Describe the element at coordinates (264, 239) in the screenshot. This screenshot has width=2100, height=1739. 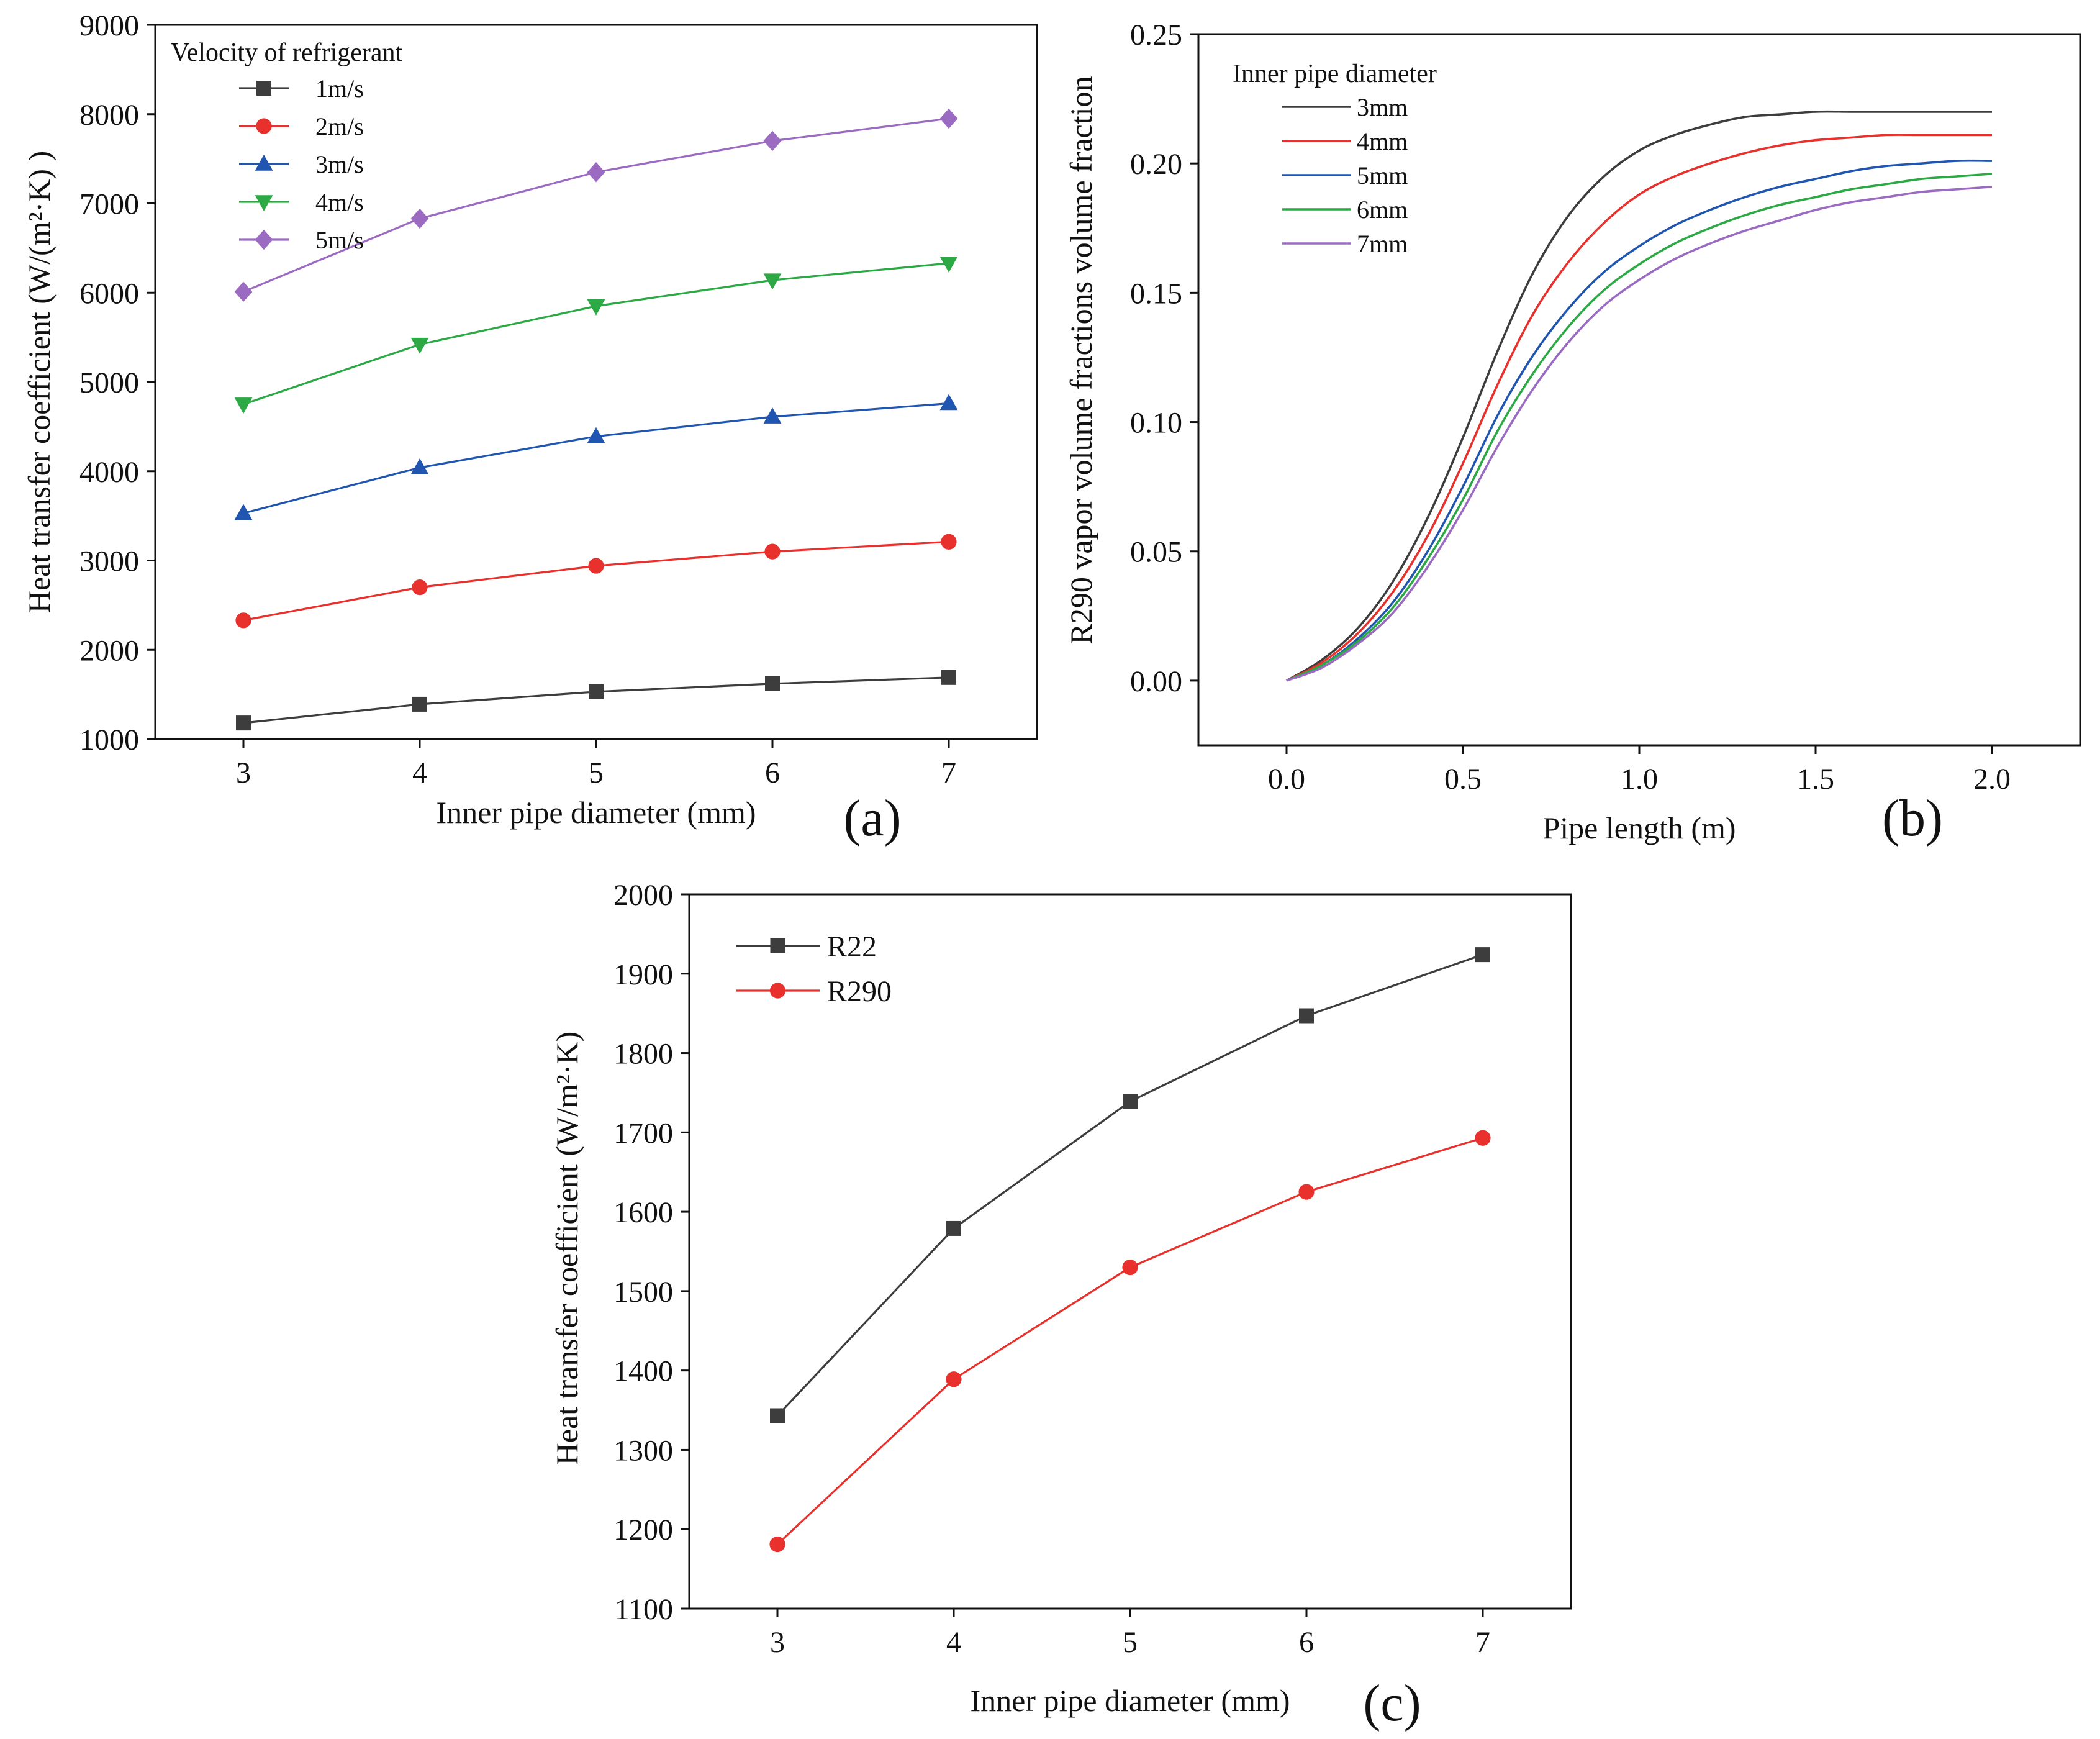
I see `legend-marker-5m/s` at that location.